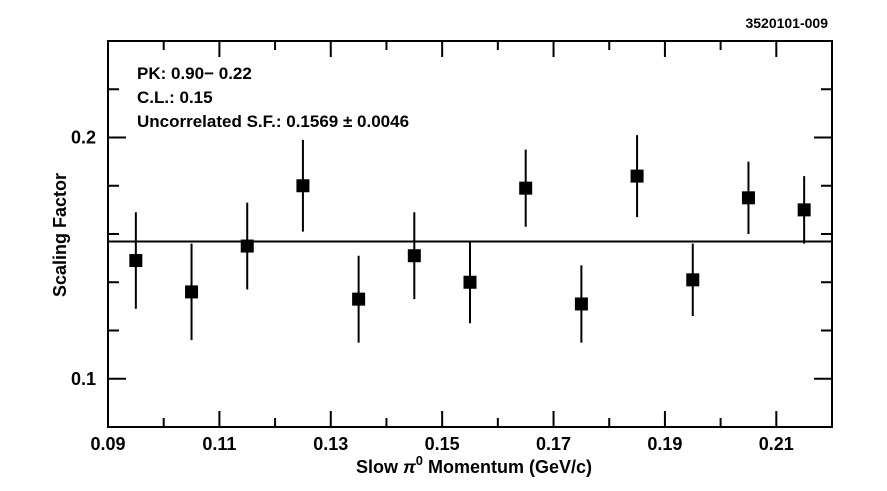 The width and height of the screenshot is (887, 491). I want to click on x-axis-label: Slow π0 Momentum (GeV/c), so click(474, 465).